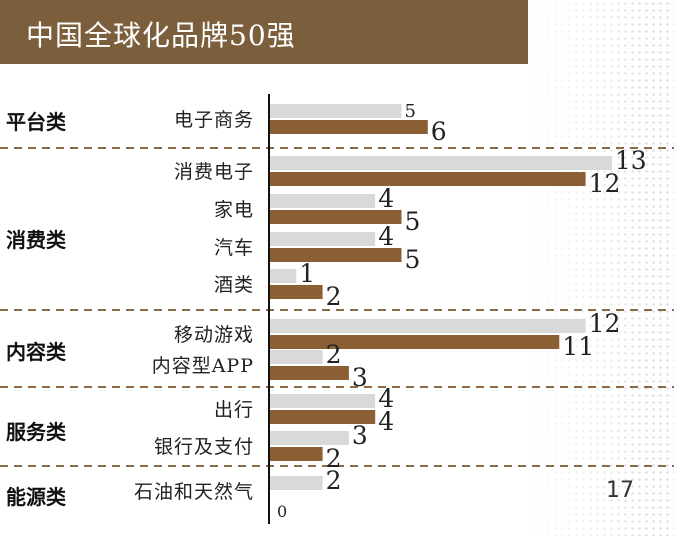  What do you see at coordinates (386, 421) in the screenshot?
I see `data-label-series-2: 4` at bounding box center [386, 421].